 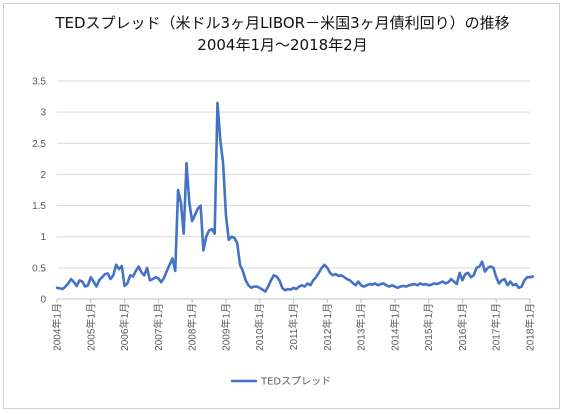 What do you see at coordinates (462, 327) in the screenshot?
I see `x-tick-label: 2016年1月` at bounding box center [462, 327].